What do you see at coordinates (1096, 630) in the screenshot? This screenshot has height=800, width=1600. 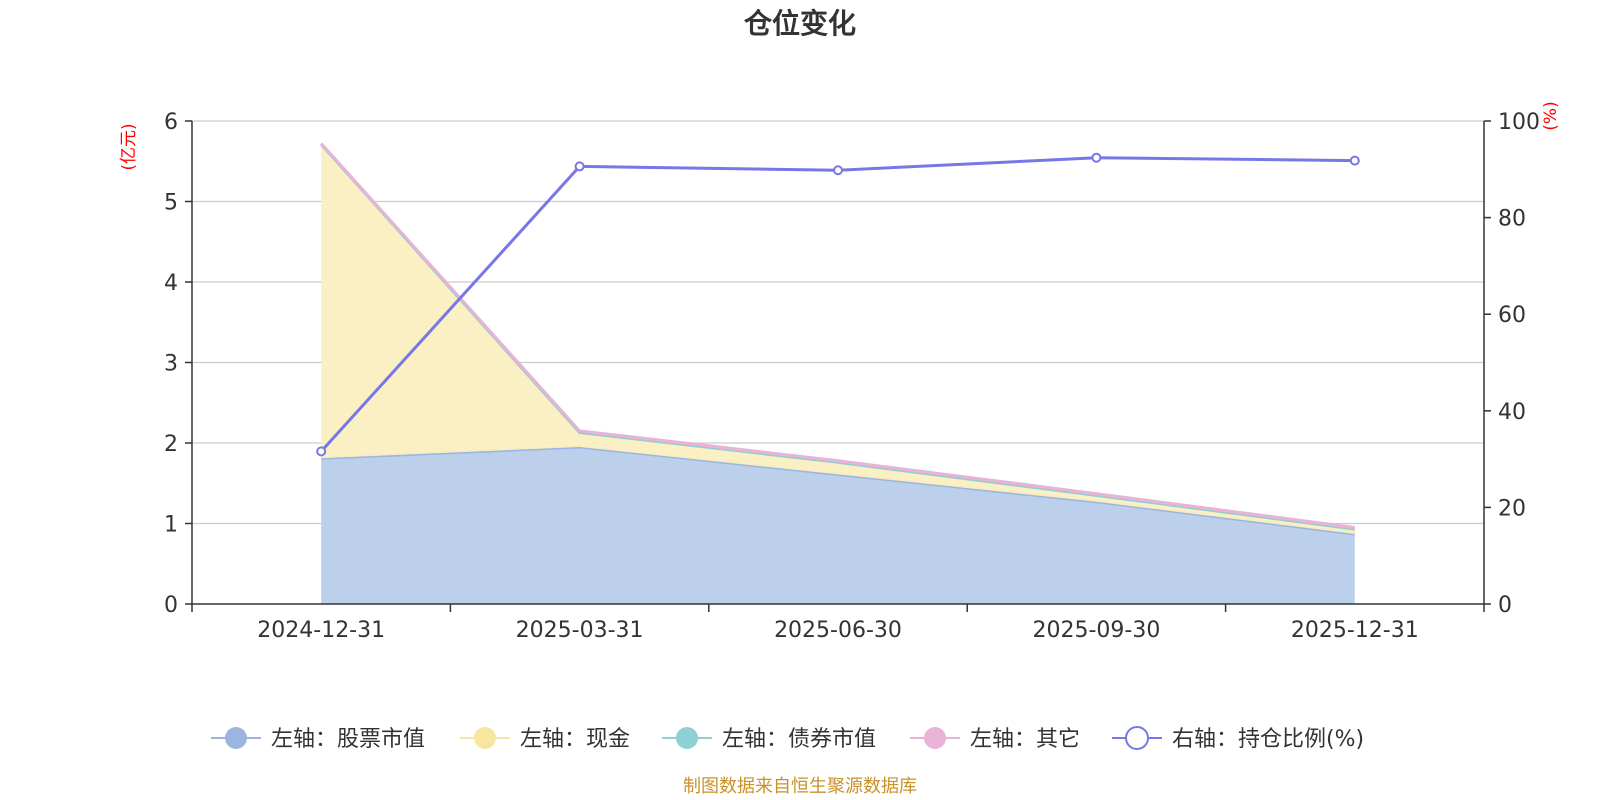 I see `x-tick-label: 2025-09-30` at bounding box center [1096, 630].